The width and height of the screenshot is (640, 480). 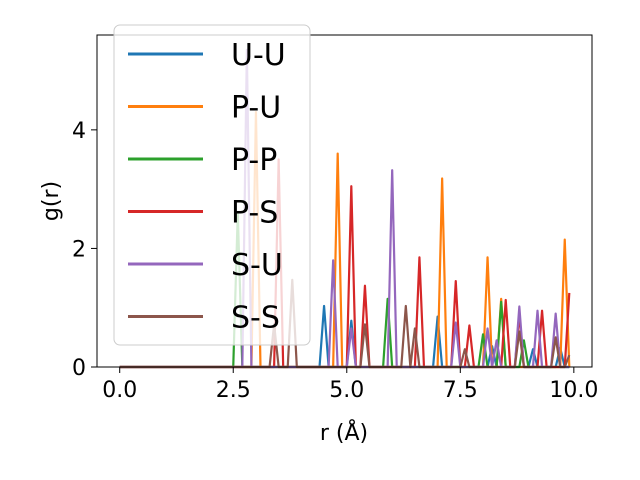 What do you see at coordinates (119, 390) in the screenshot?
I see `x-tick-label: 0.0` at bounding box center [119, 390].